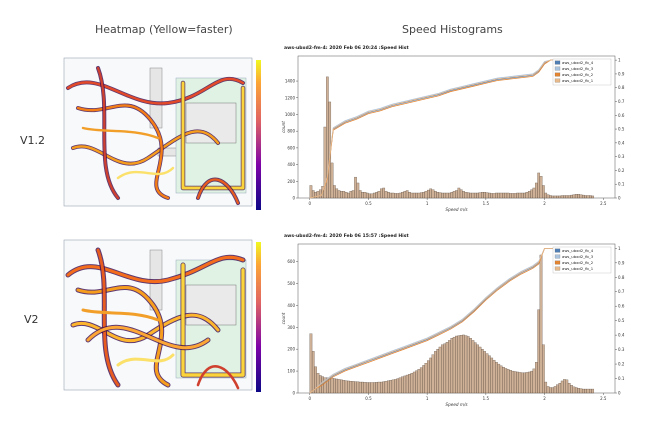 The image size is (654, 436). Describe the element at coordinates (621, 142) in the screenshot. I see `y2-tick-label: 0.4` at that location.